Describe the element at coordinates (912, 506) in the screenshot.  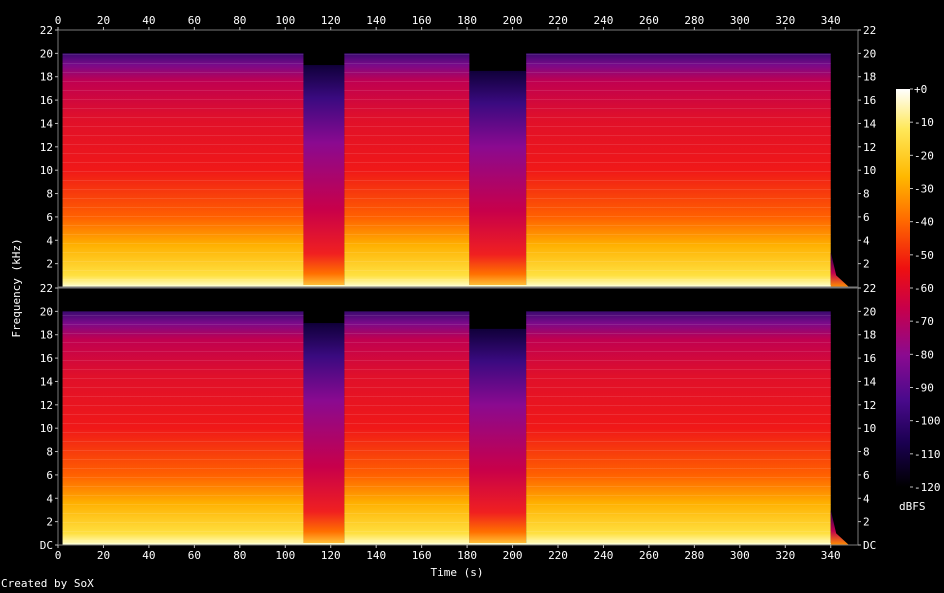
I see `colorbar-unit-label: dBFS` at that location.